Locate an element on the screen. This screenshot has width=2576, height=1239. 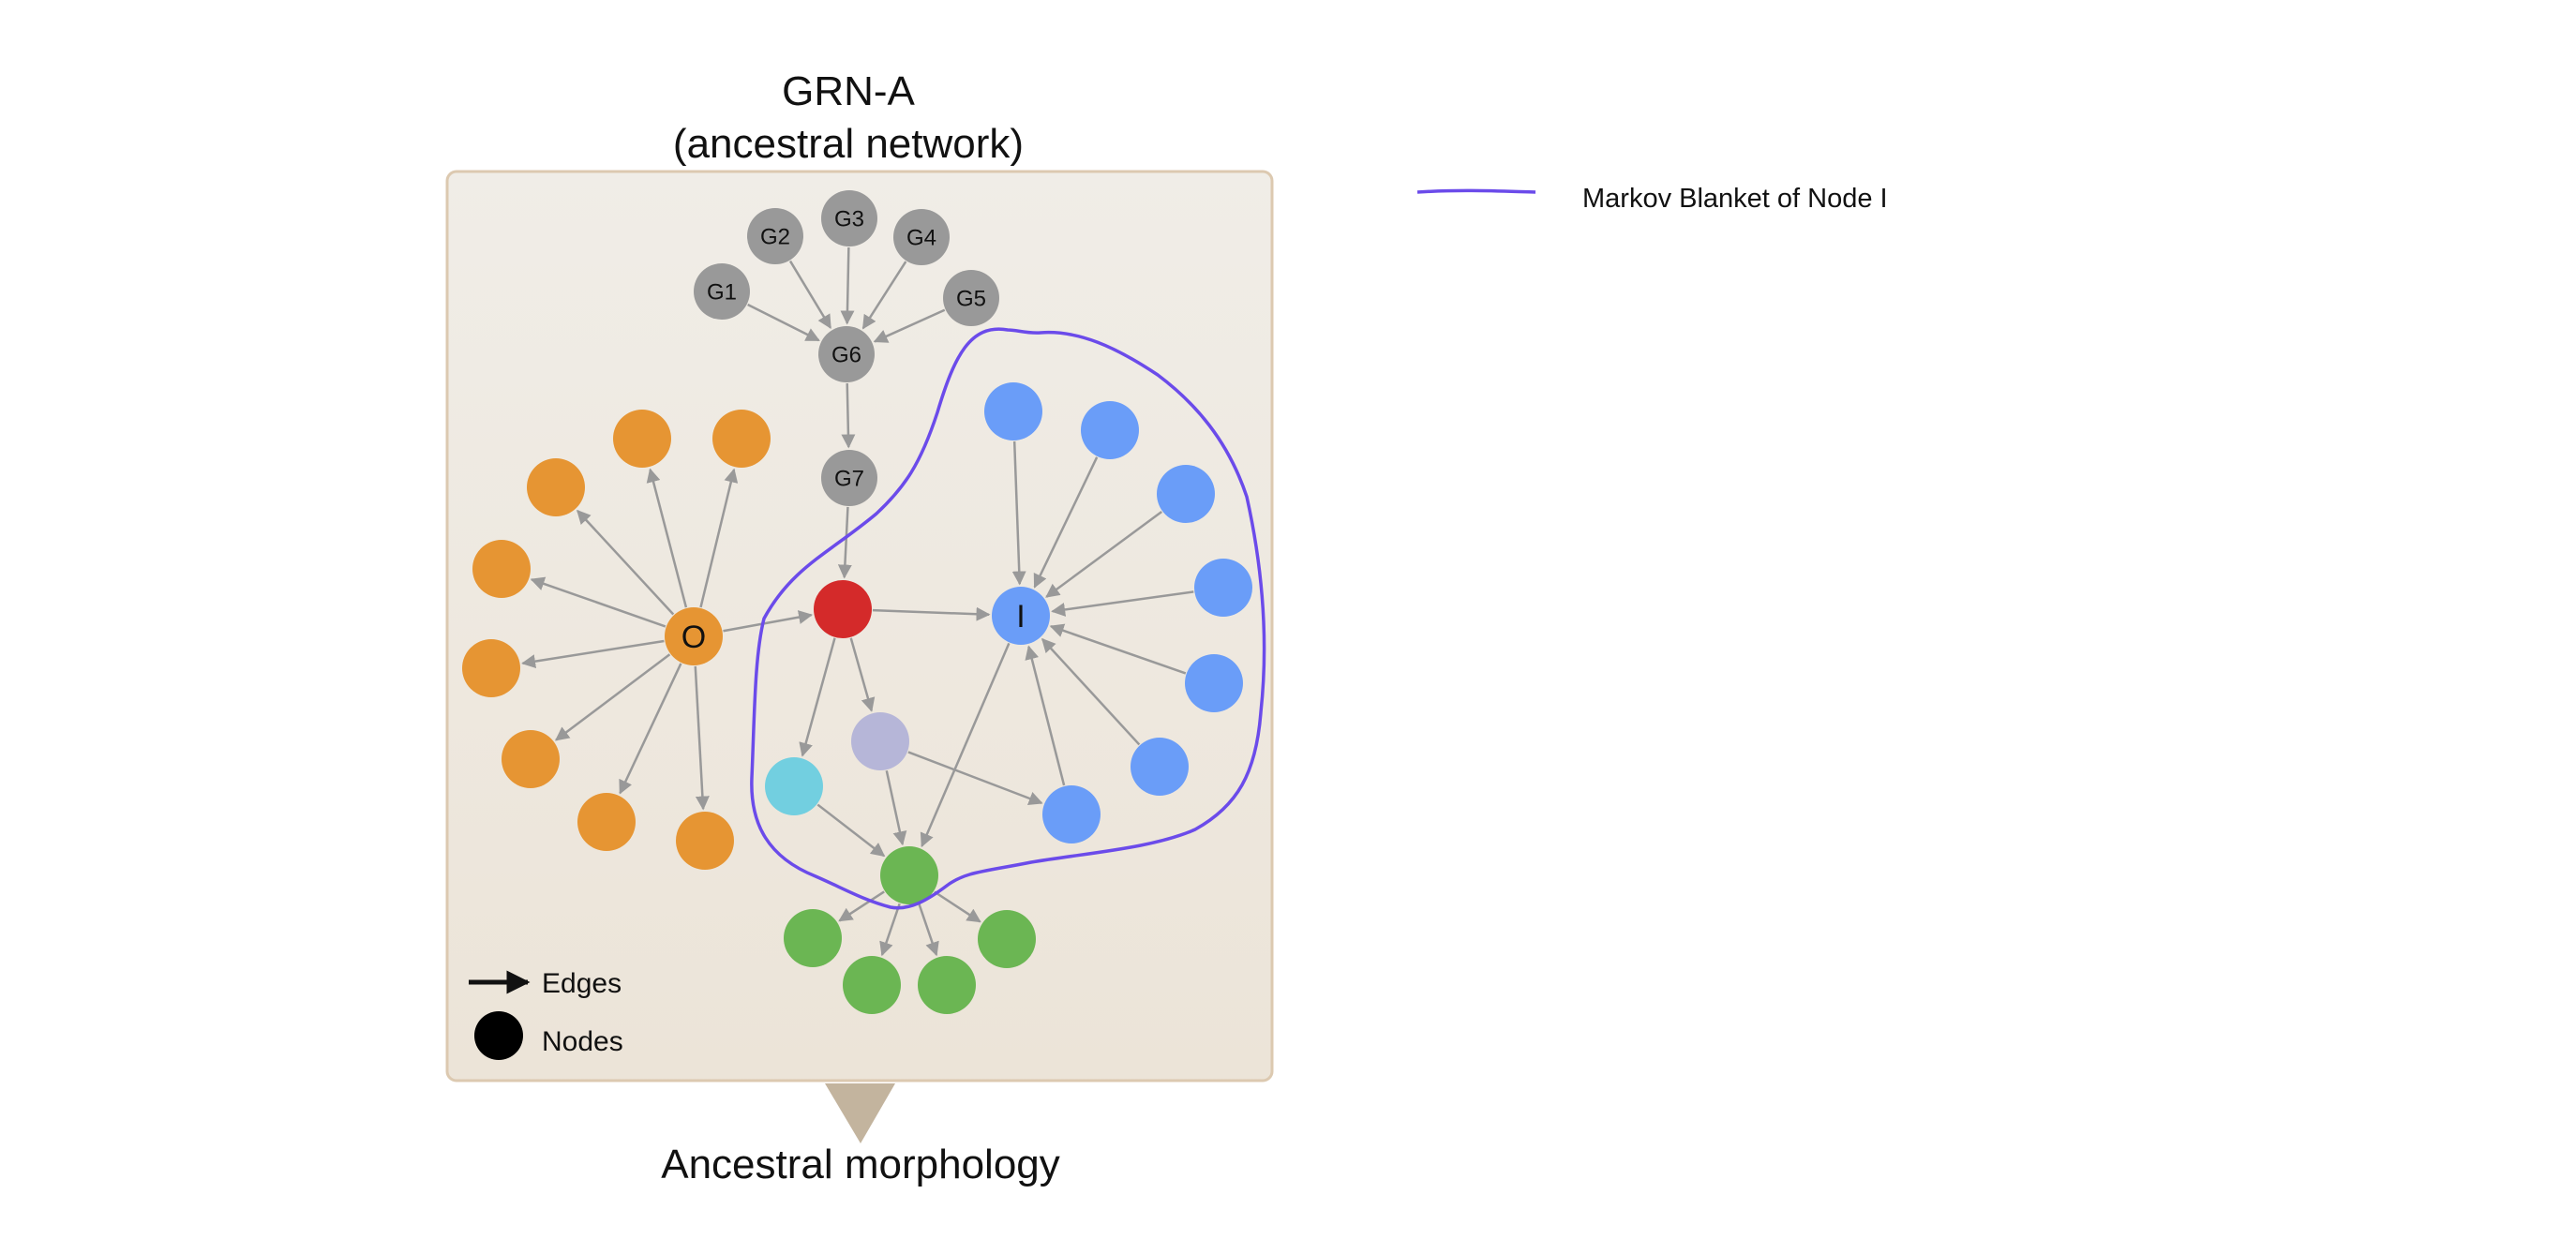
node-o7-circle is located at coordinates (606, 822).